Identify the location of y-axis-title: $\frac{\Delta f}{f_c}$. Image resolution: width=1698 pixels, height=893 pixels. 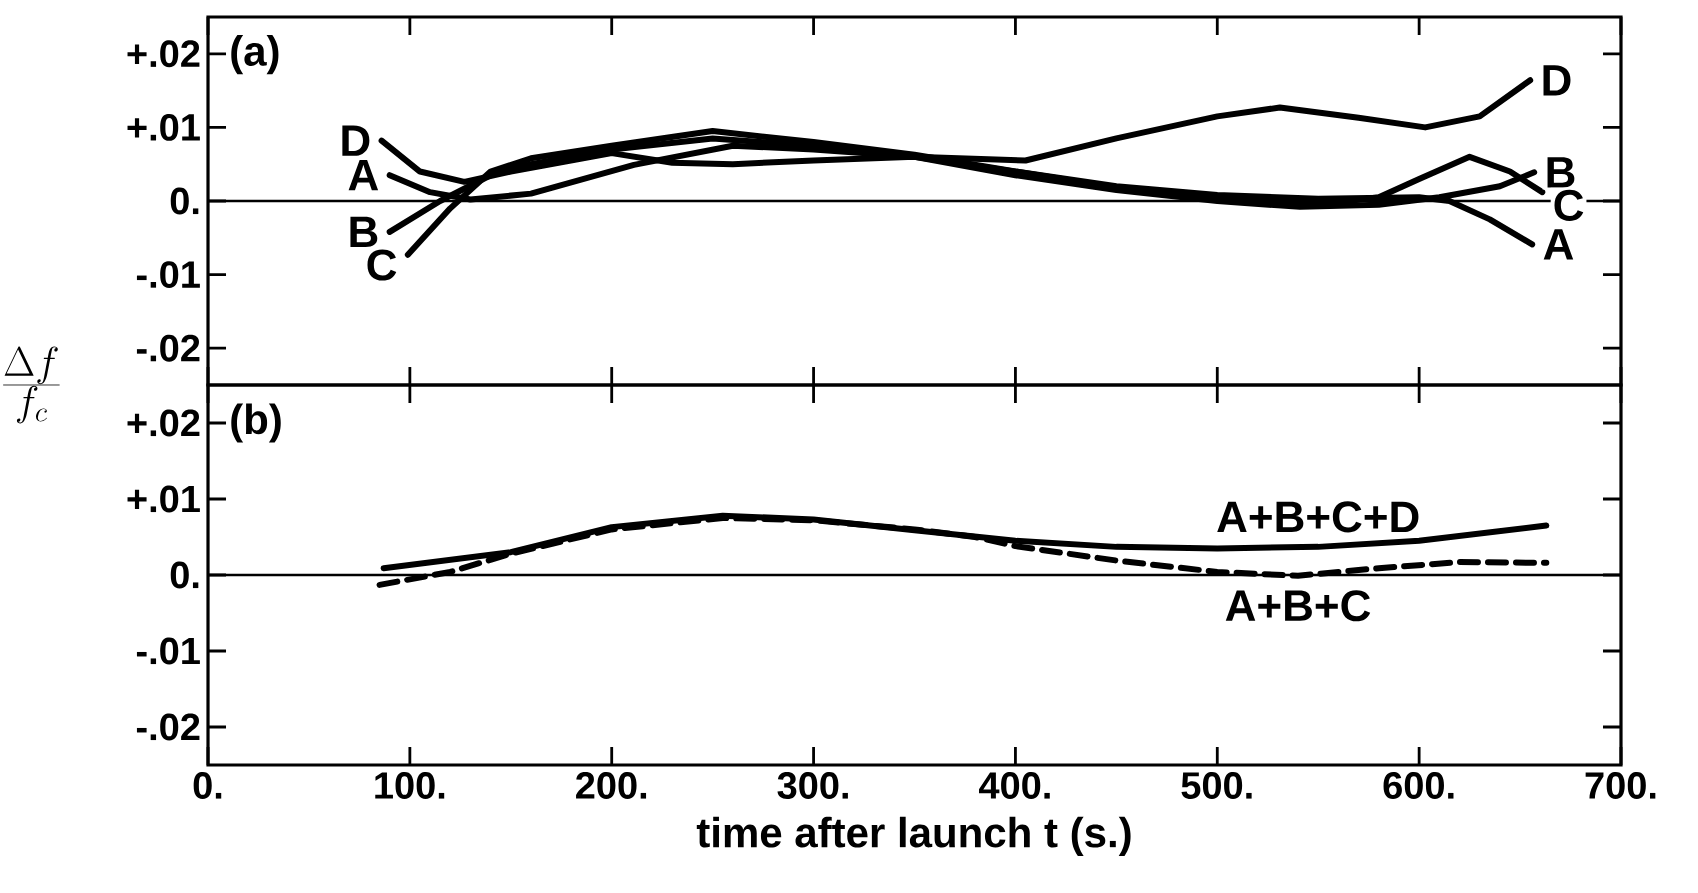
(31, 385).